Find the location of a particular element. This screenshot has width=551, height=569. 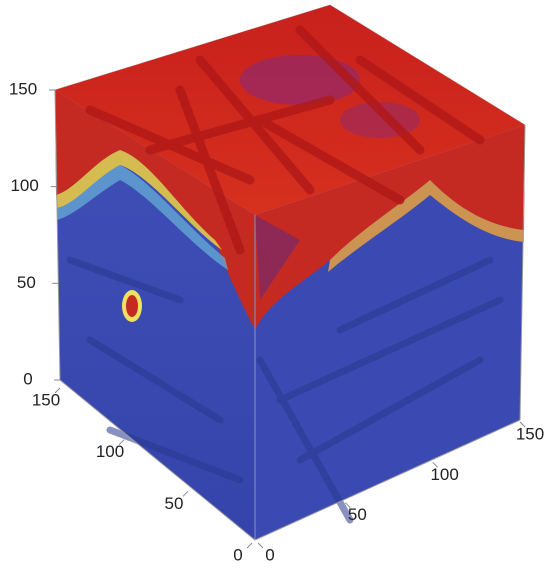

y-tick-label: 100 is located at coordinates (444, 474).